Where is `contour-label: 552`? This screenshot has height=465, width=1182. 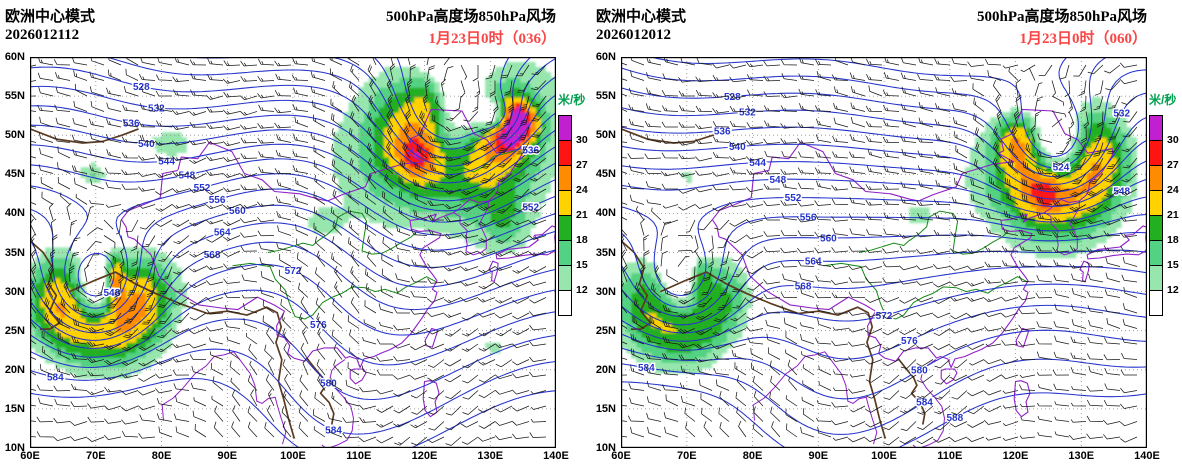 contour-label: 552 is located at coordinates (793, 198).